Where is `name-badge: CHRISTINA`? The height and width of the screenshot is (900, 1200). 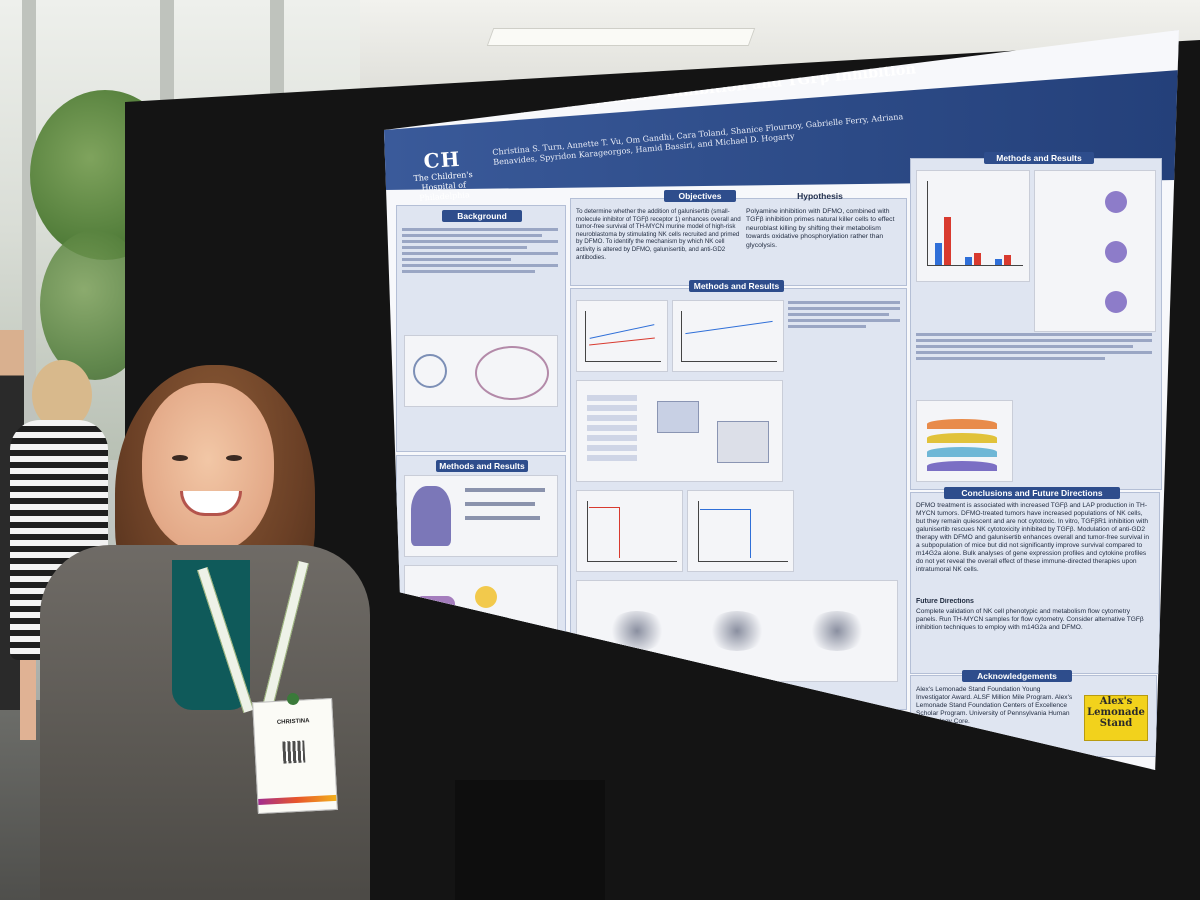
name-badge: CHRISTINA is located at coordinates (295, 753).